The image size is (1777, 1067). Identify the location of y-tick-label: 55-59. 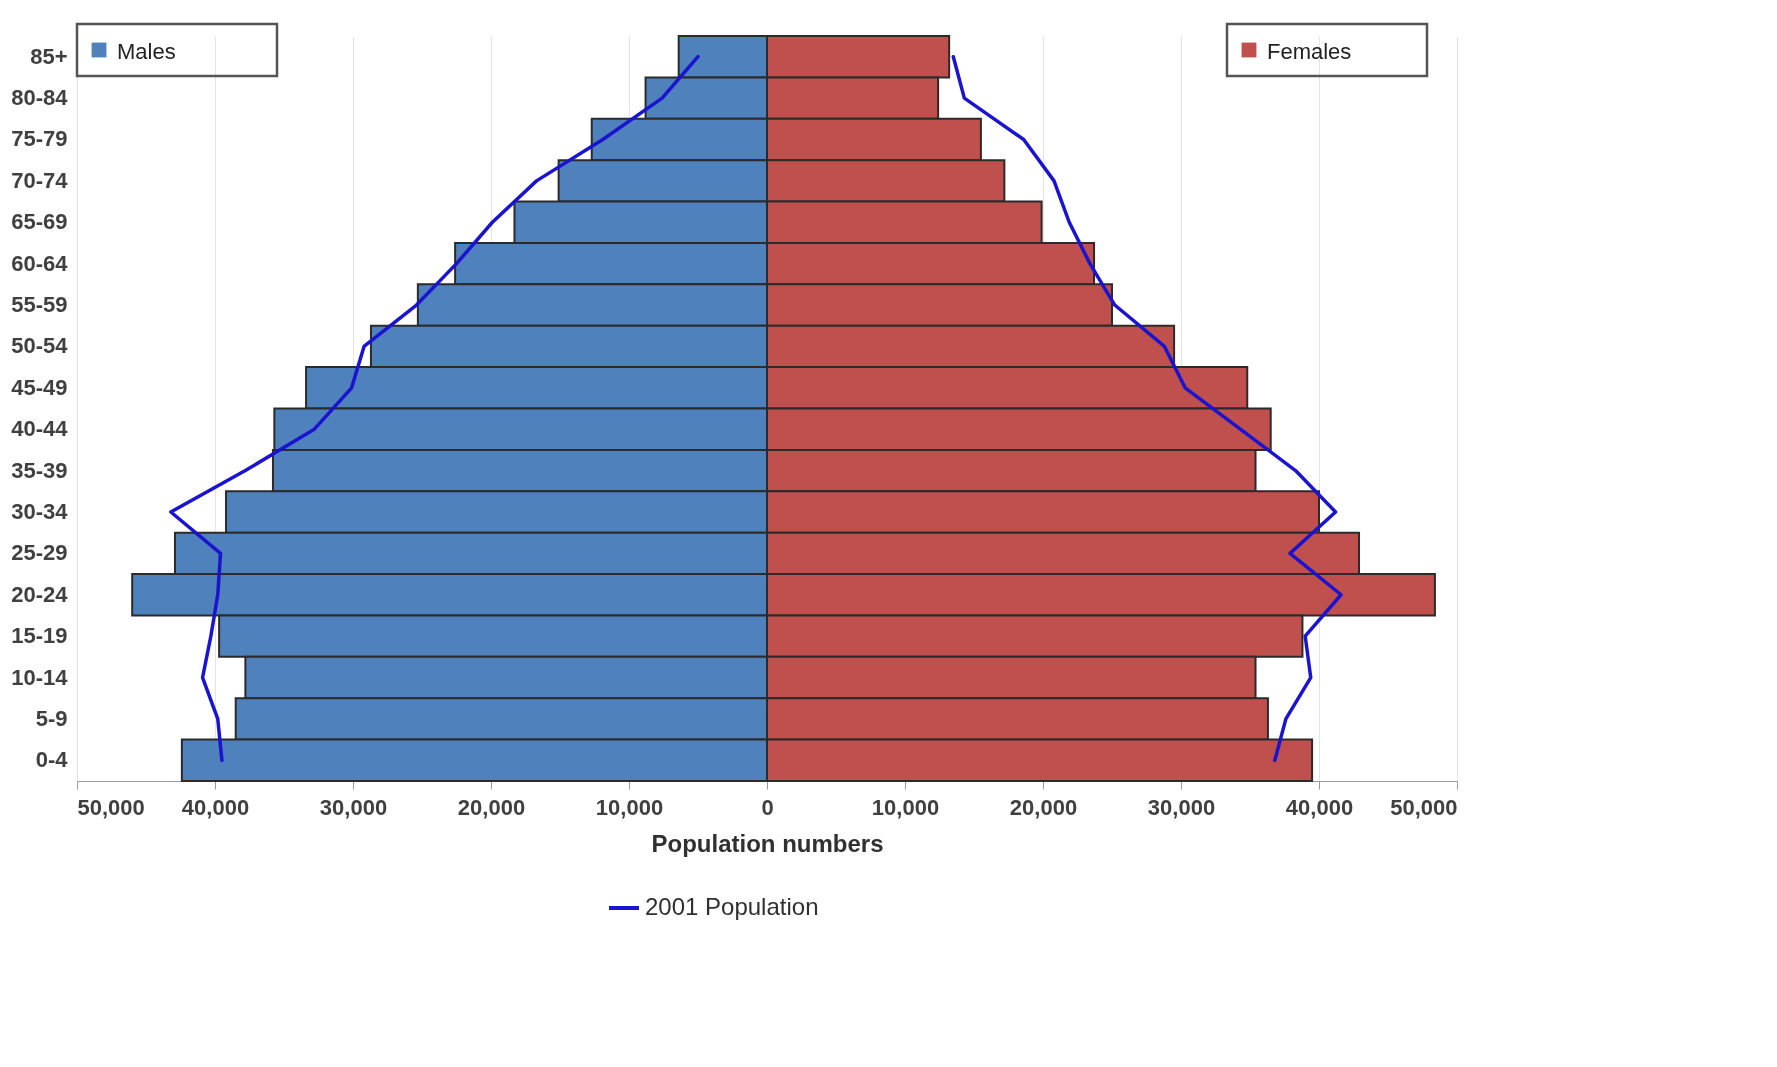
(39, 305).